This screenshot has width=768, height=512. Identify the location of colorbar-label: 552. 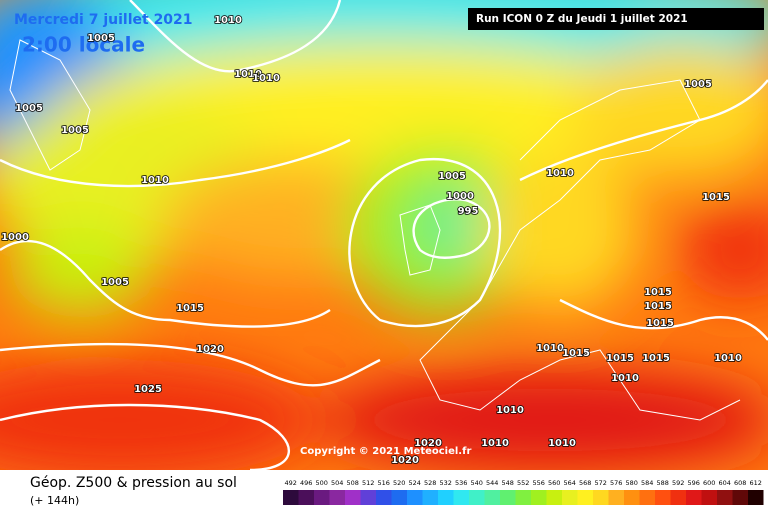
(523, 483).